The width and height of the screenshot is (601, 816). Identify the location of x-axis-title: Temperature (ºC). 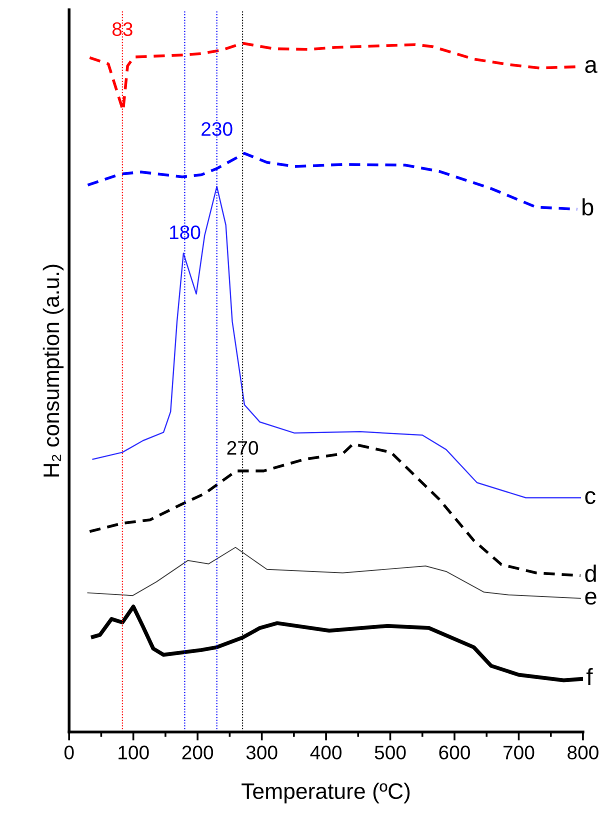
(326, 793).